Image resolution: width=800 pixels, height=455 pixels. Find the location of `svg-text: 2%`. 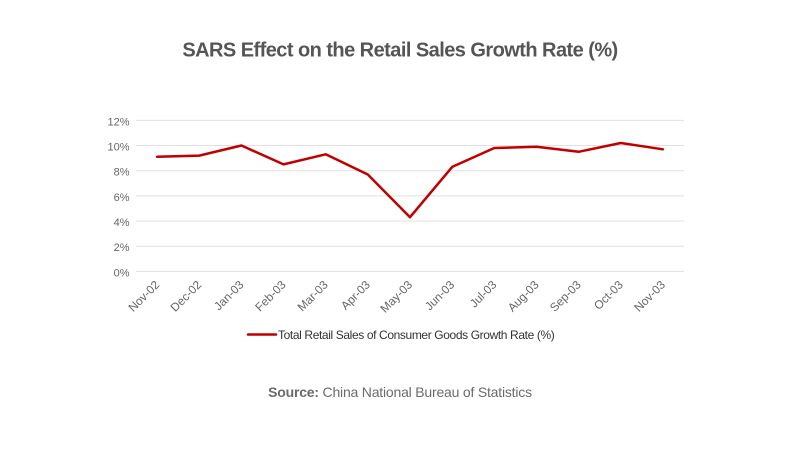

svg-text: 2% is located at coordinates (122, 248).